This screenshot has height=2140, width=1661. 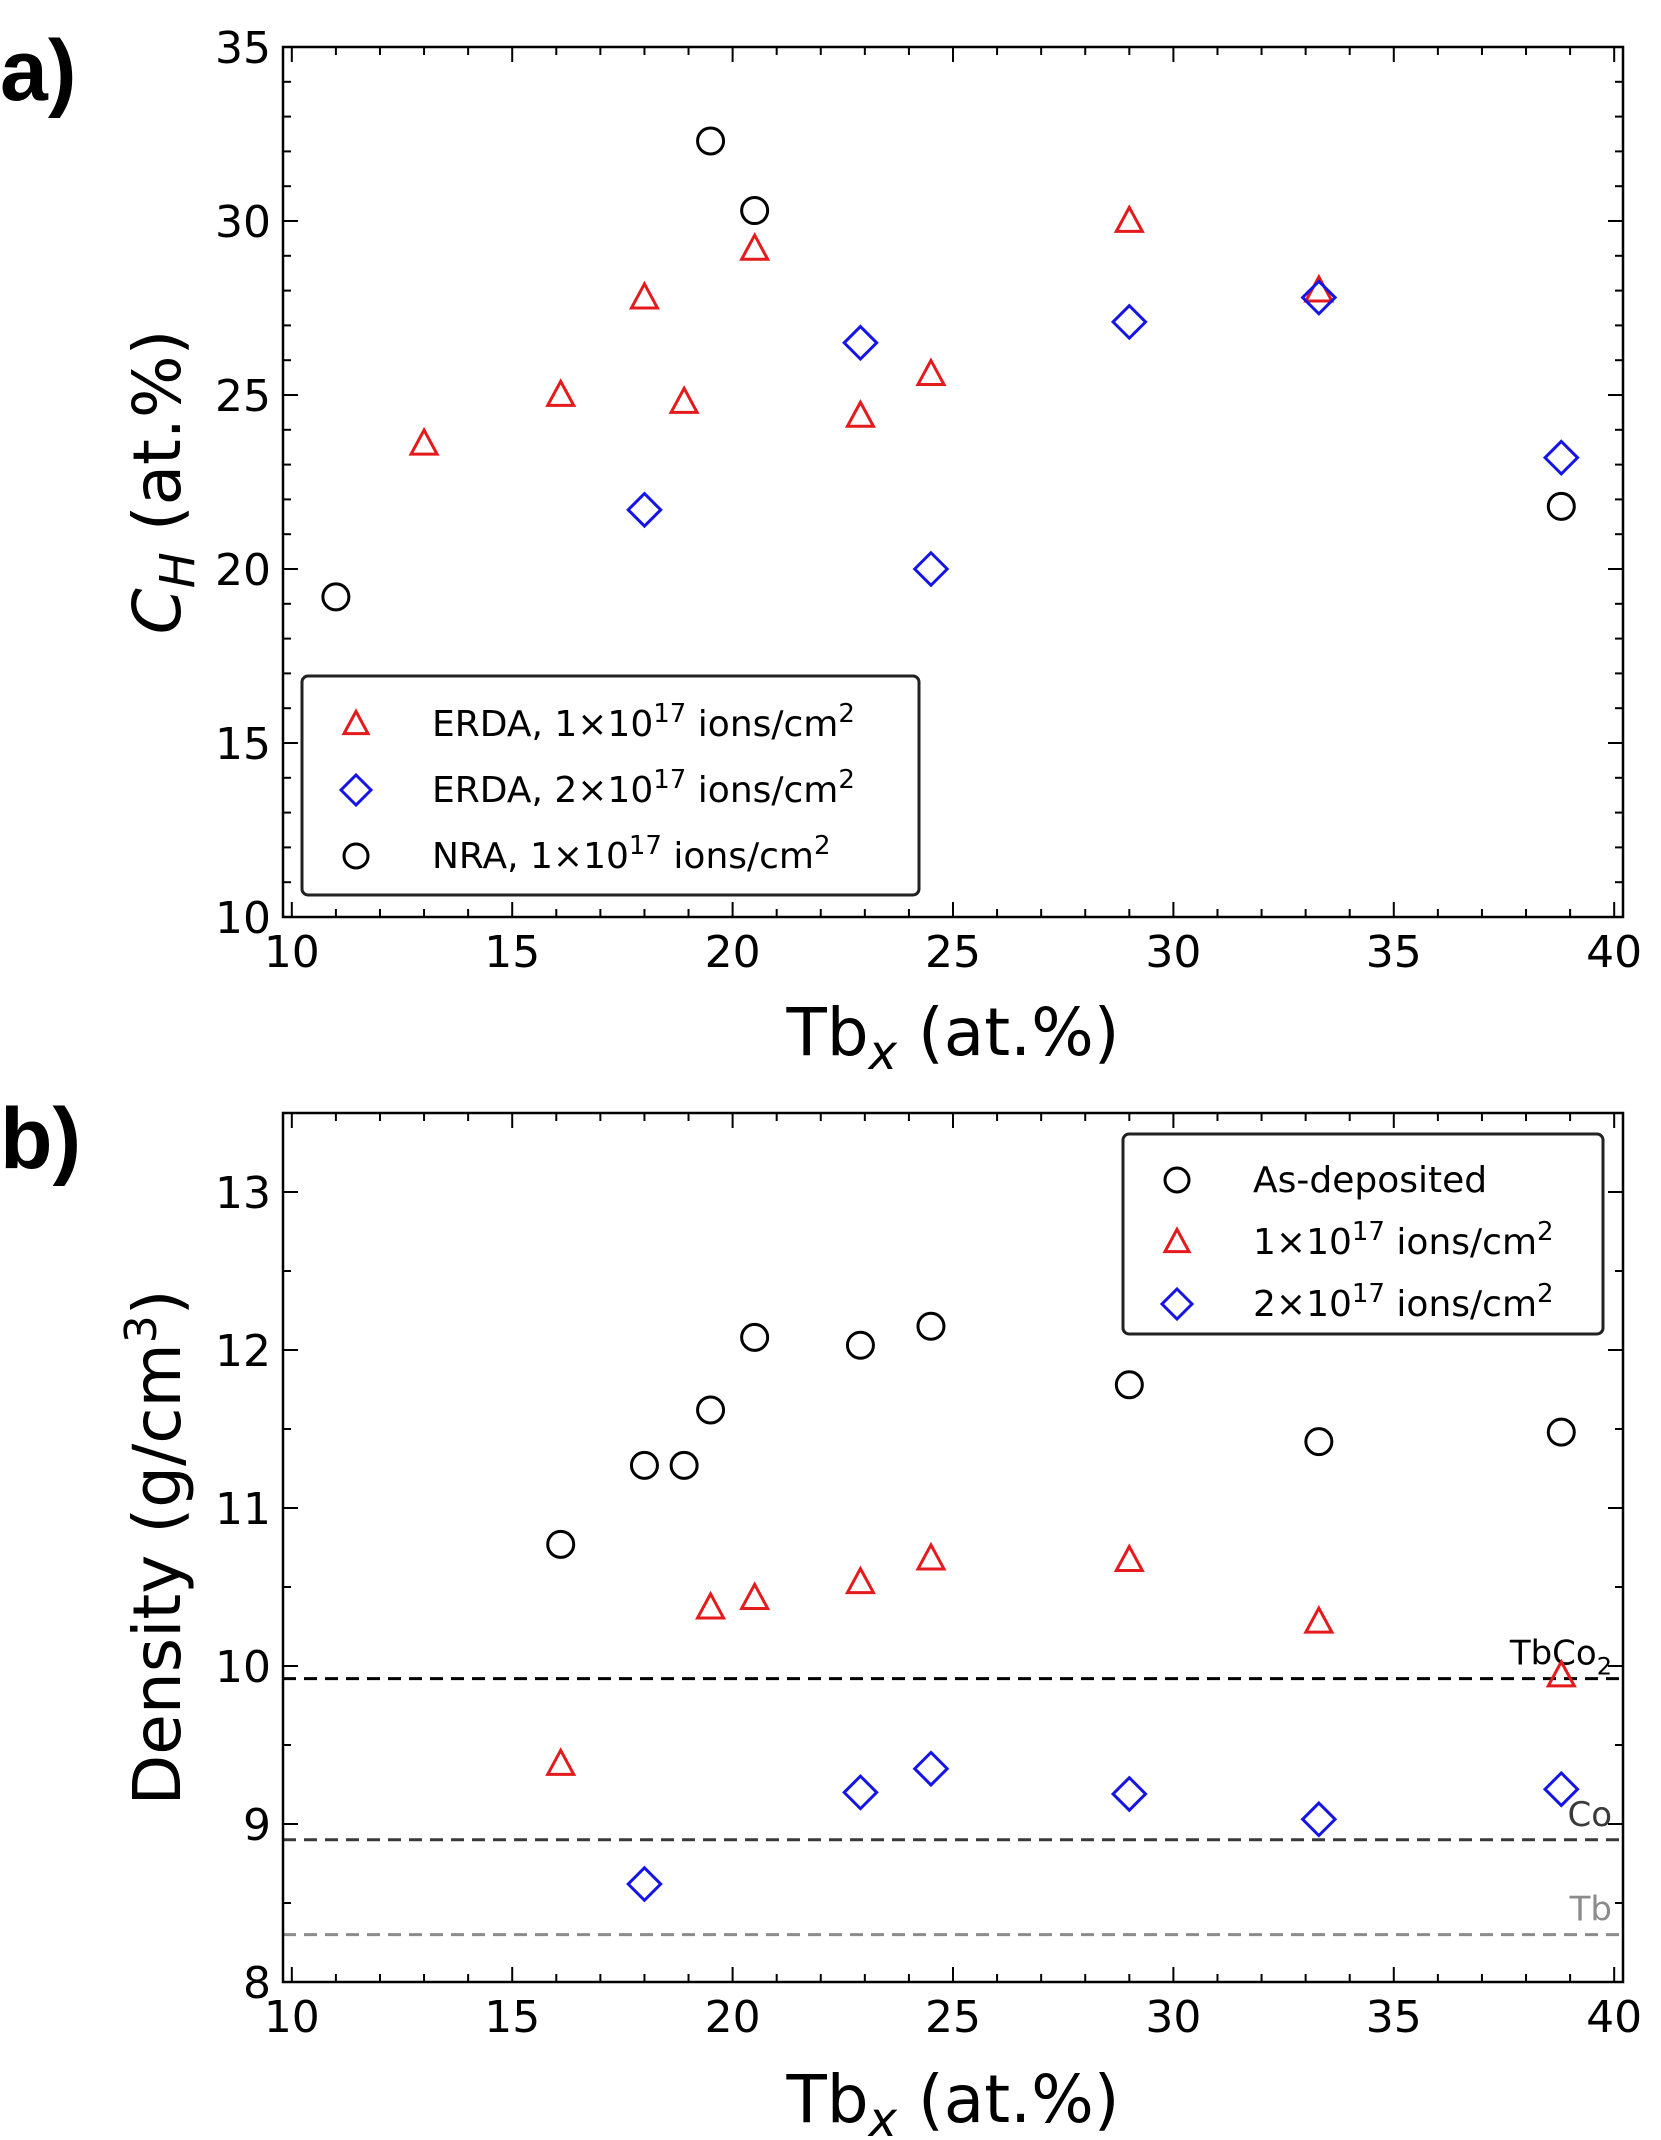 What do you see at coordinates (1589, 1815) in the screenshot?
I see `reference-line-label: Co` at bounding box center [1589, 1815].